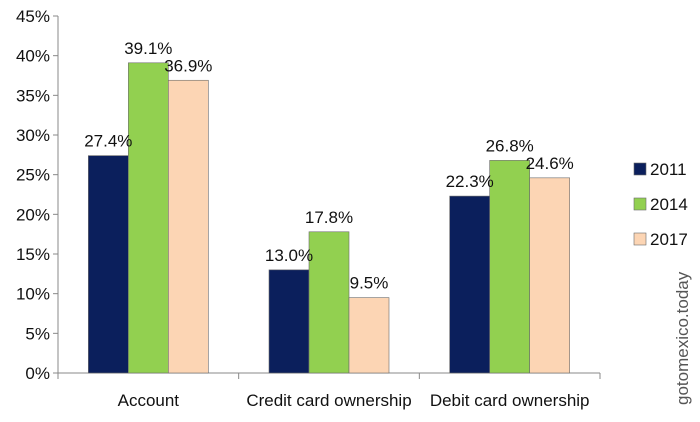 The height and width of the screenshot is (422, 700). Describe the element at coordinates (669, 239) in the screenshot. I see `legend-label-2017: 2017` at that location.